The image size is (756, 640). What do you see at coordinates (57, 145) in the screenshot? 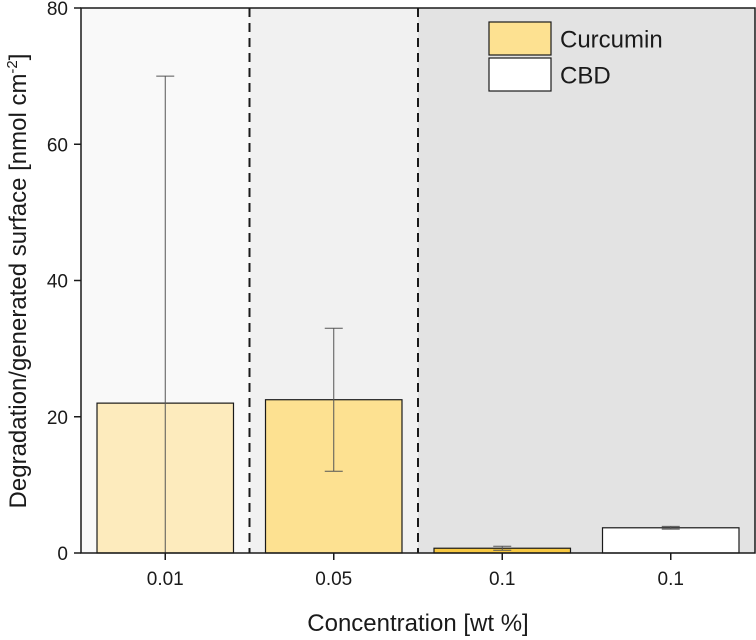
I see `y-tick-label-3: 60` at bounding box center [57, 145].